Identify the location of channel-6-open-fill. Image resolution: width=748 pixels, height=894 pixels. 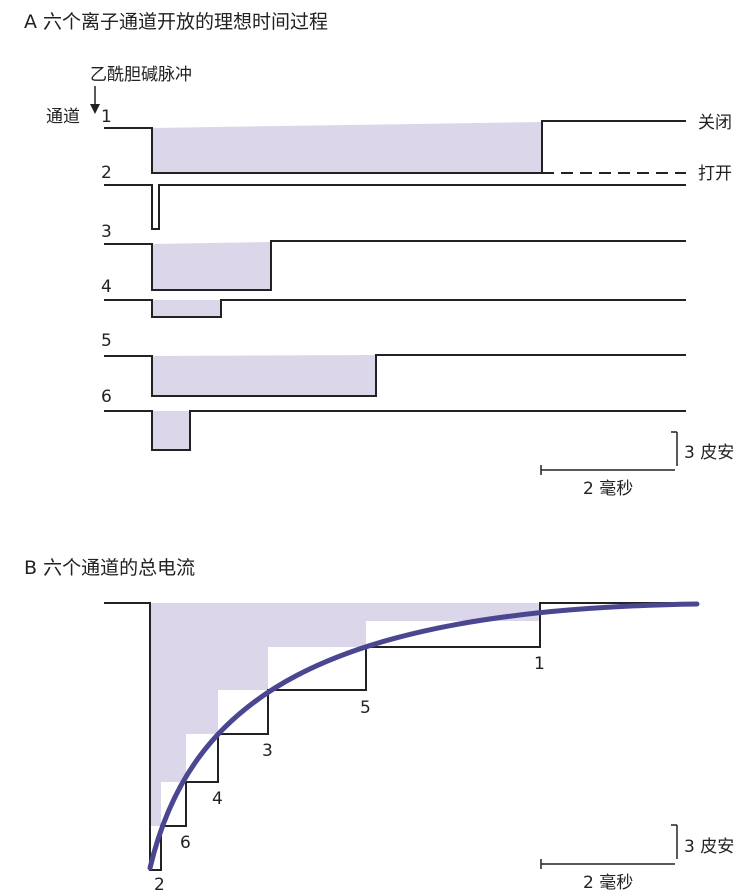
(171, 430).